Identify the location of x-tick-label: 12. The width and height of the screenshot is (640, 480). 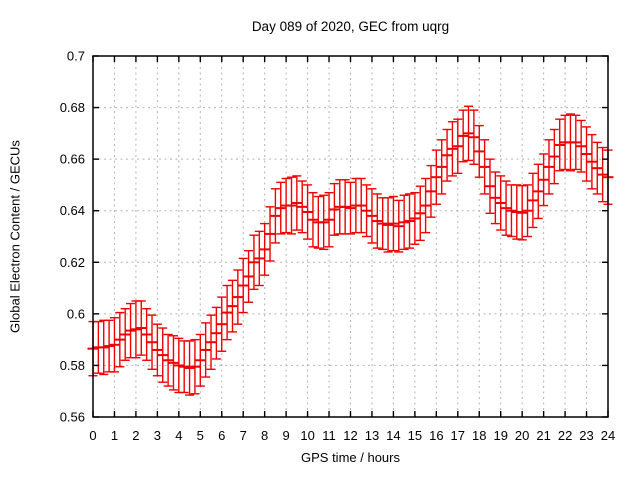
(350, 435).